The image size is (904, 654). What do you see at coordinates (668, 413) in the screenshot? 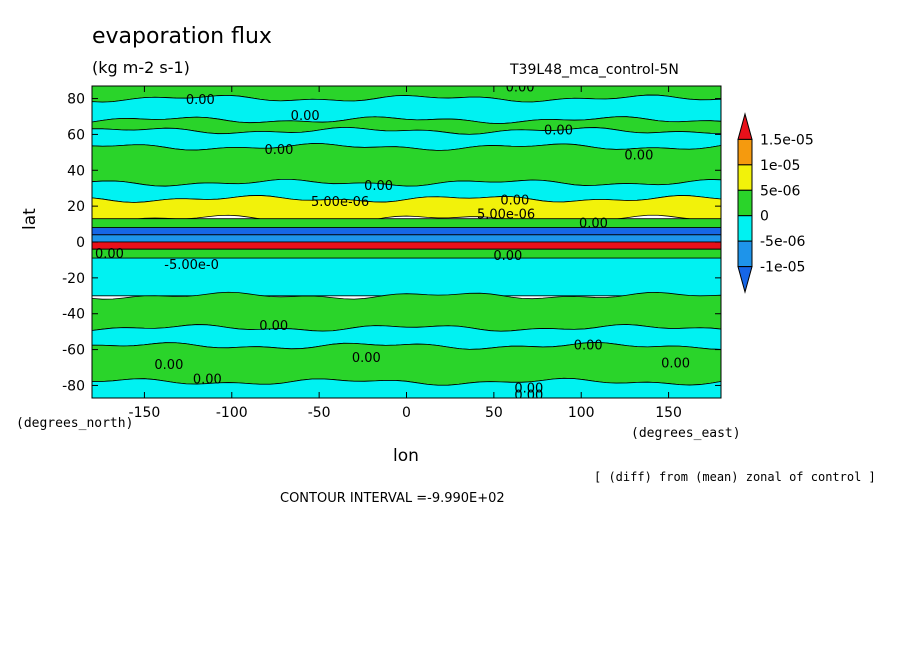
I see `x-tick-label: 150` at bounding box center [668, 413].